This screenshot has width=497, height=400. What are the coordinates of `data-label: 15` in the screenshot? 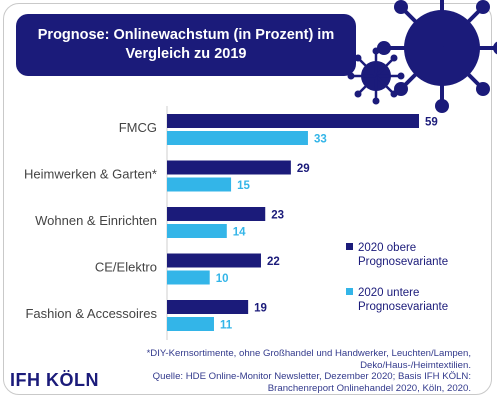 It's located at (243, 186).